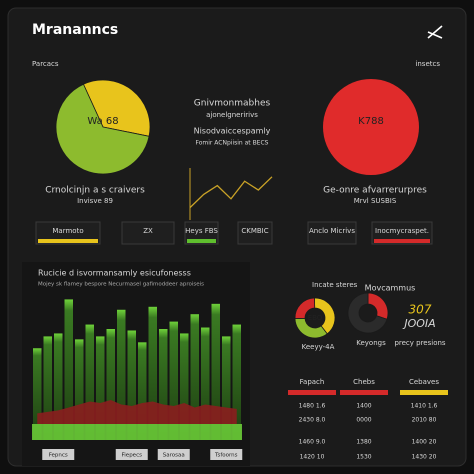 This screenshot has height=474, width=474. I want to click on table-cell: 0000, so click(363, 420).